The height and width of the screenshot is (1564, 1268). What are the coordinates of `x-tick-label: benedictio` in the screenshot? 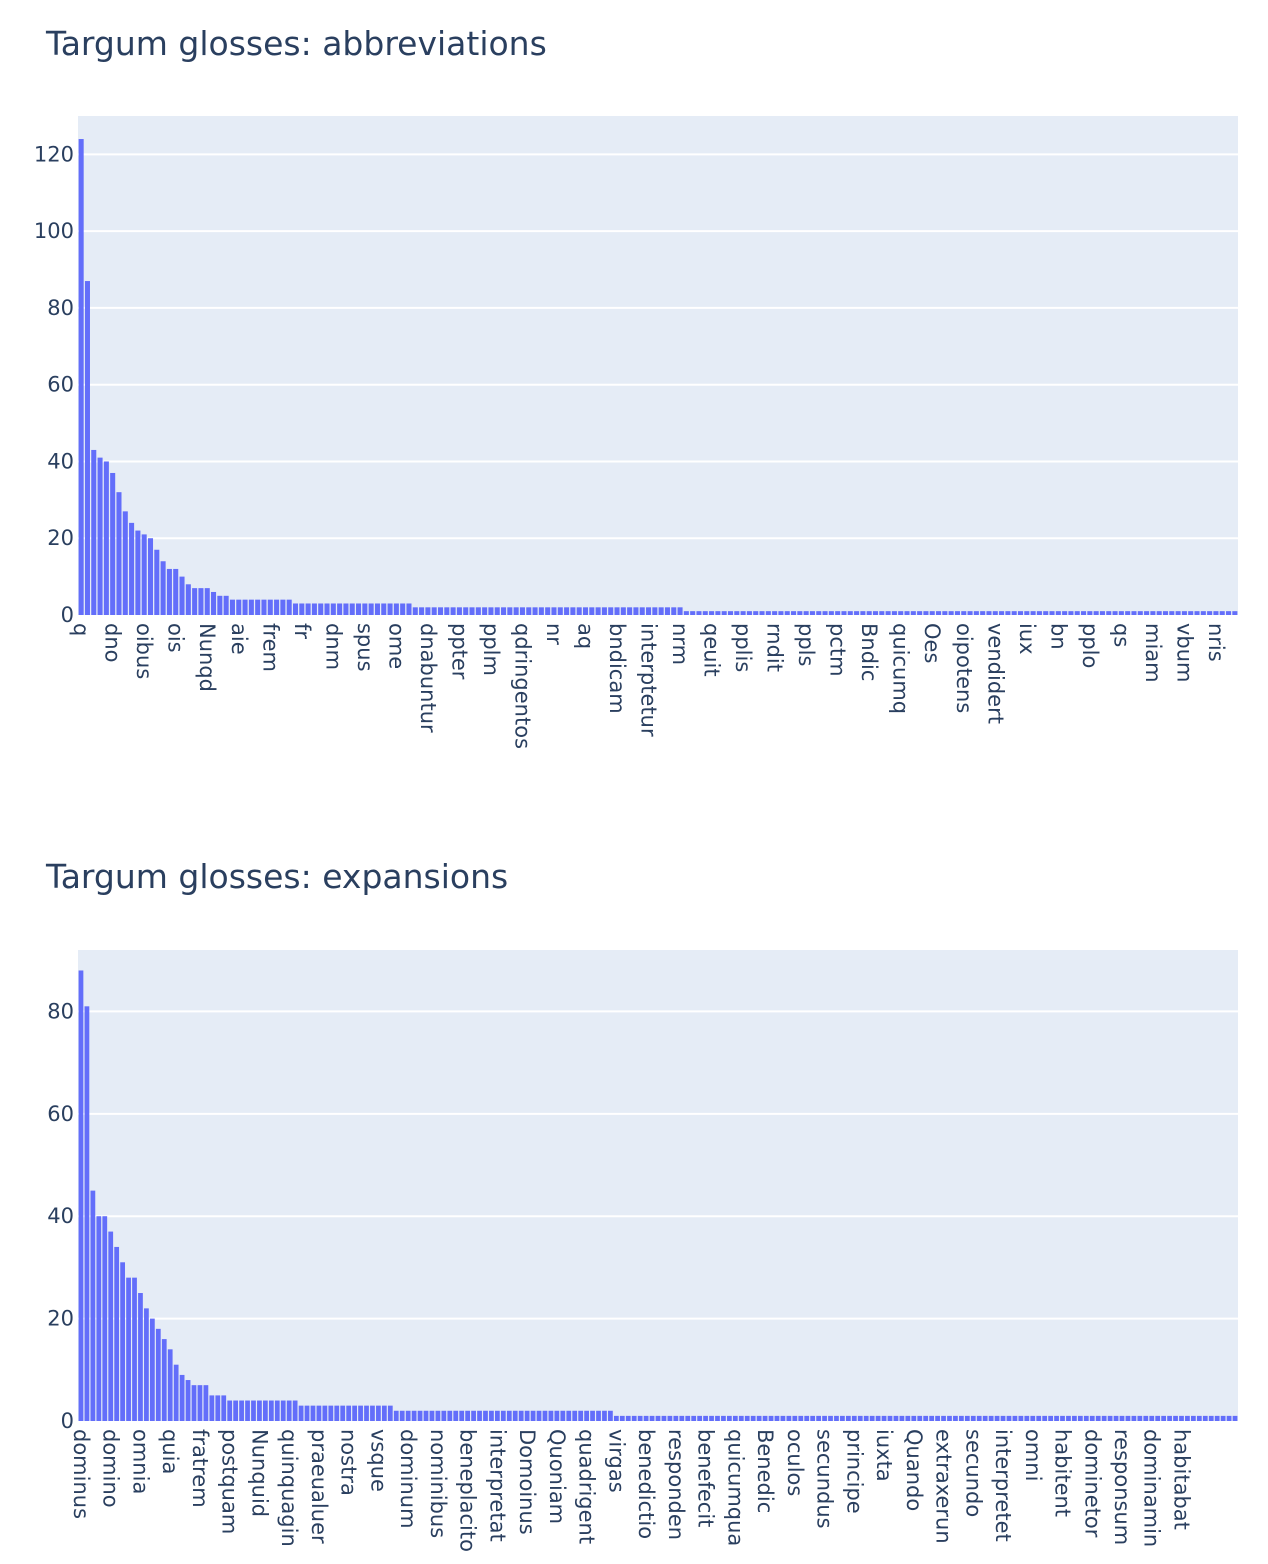 It's located at (646, 1484).